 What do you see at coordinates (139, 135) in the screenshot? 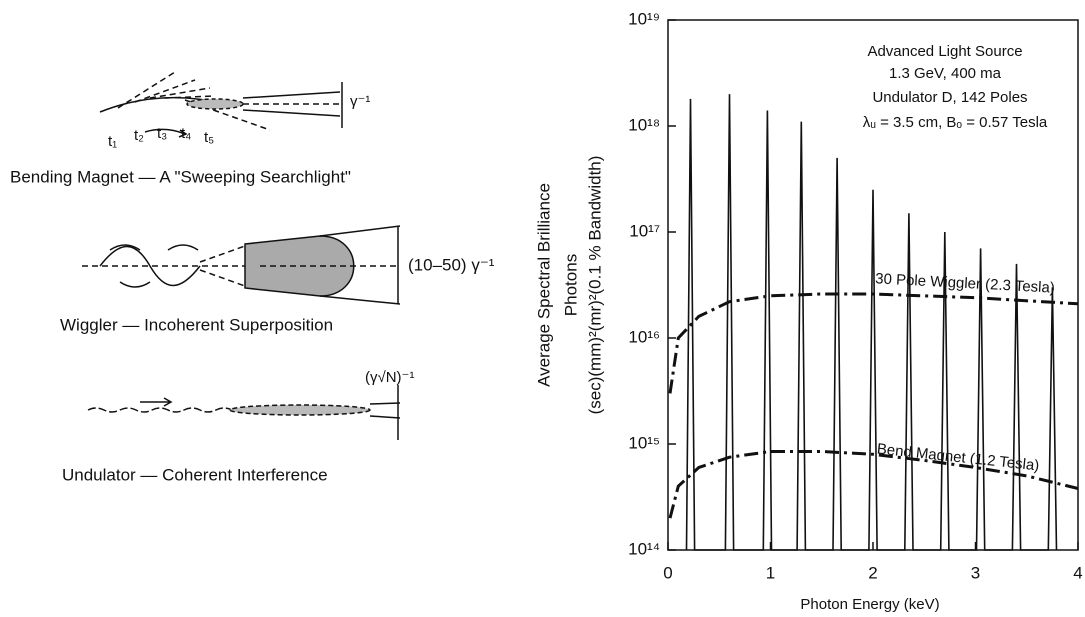
I see `time-label: t₂` at bounding box center [139, 135].